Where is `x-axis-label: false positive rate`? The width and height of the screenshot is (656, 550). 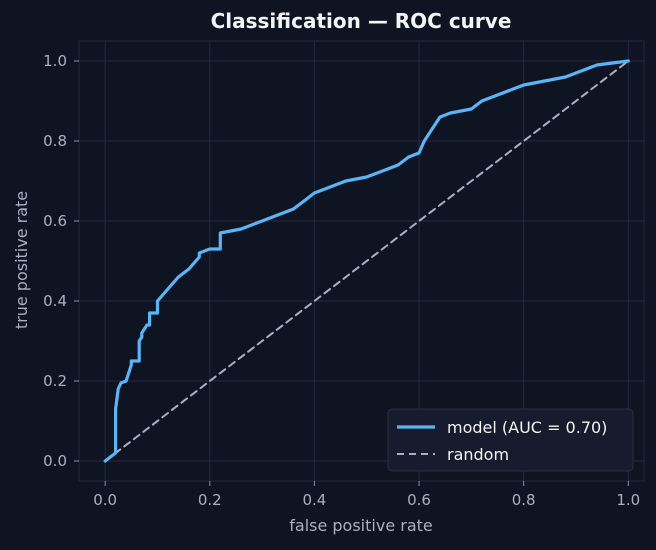 x-axis-label: false positive rate is located at coordinates (361, 525).